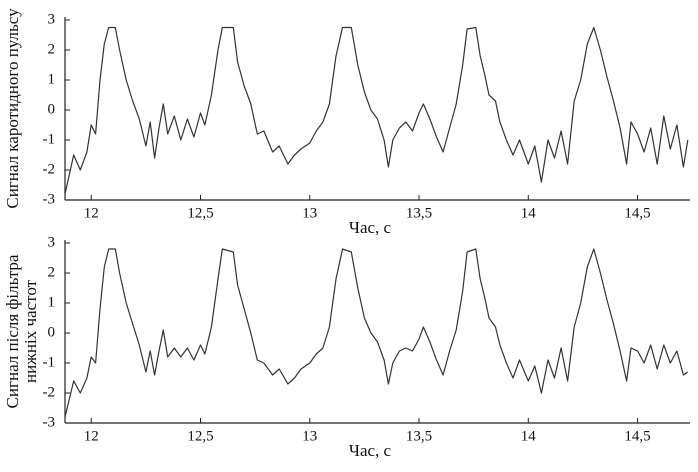 Image resolution: width=698 pixels, height=472 pixels. Describe the element at coordinates (12, 331) in the screenshot. I see `y-axis-label: Сигнал після фільтра` at that location.